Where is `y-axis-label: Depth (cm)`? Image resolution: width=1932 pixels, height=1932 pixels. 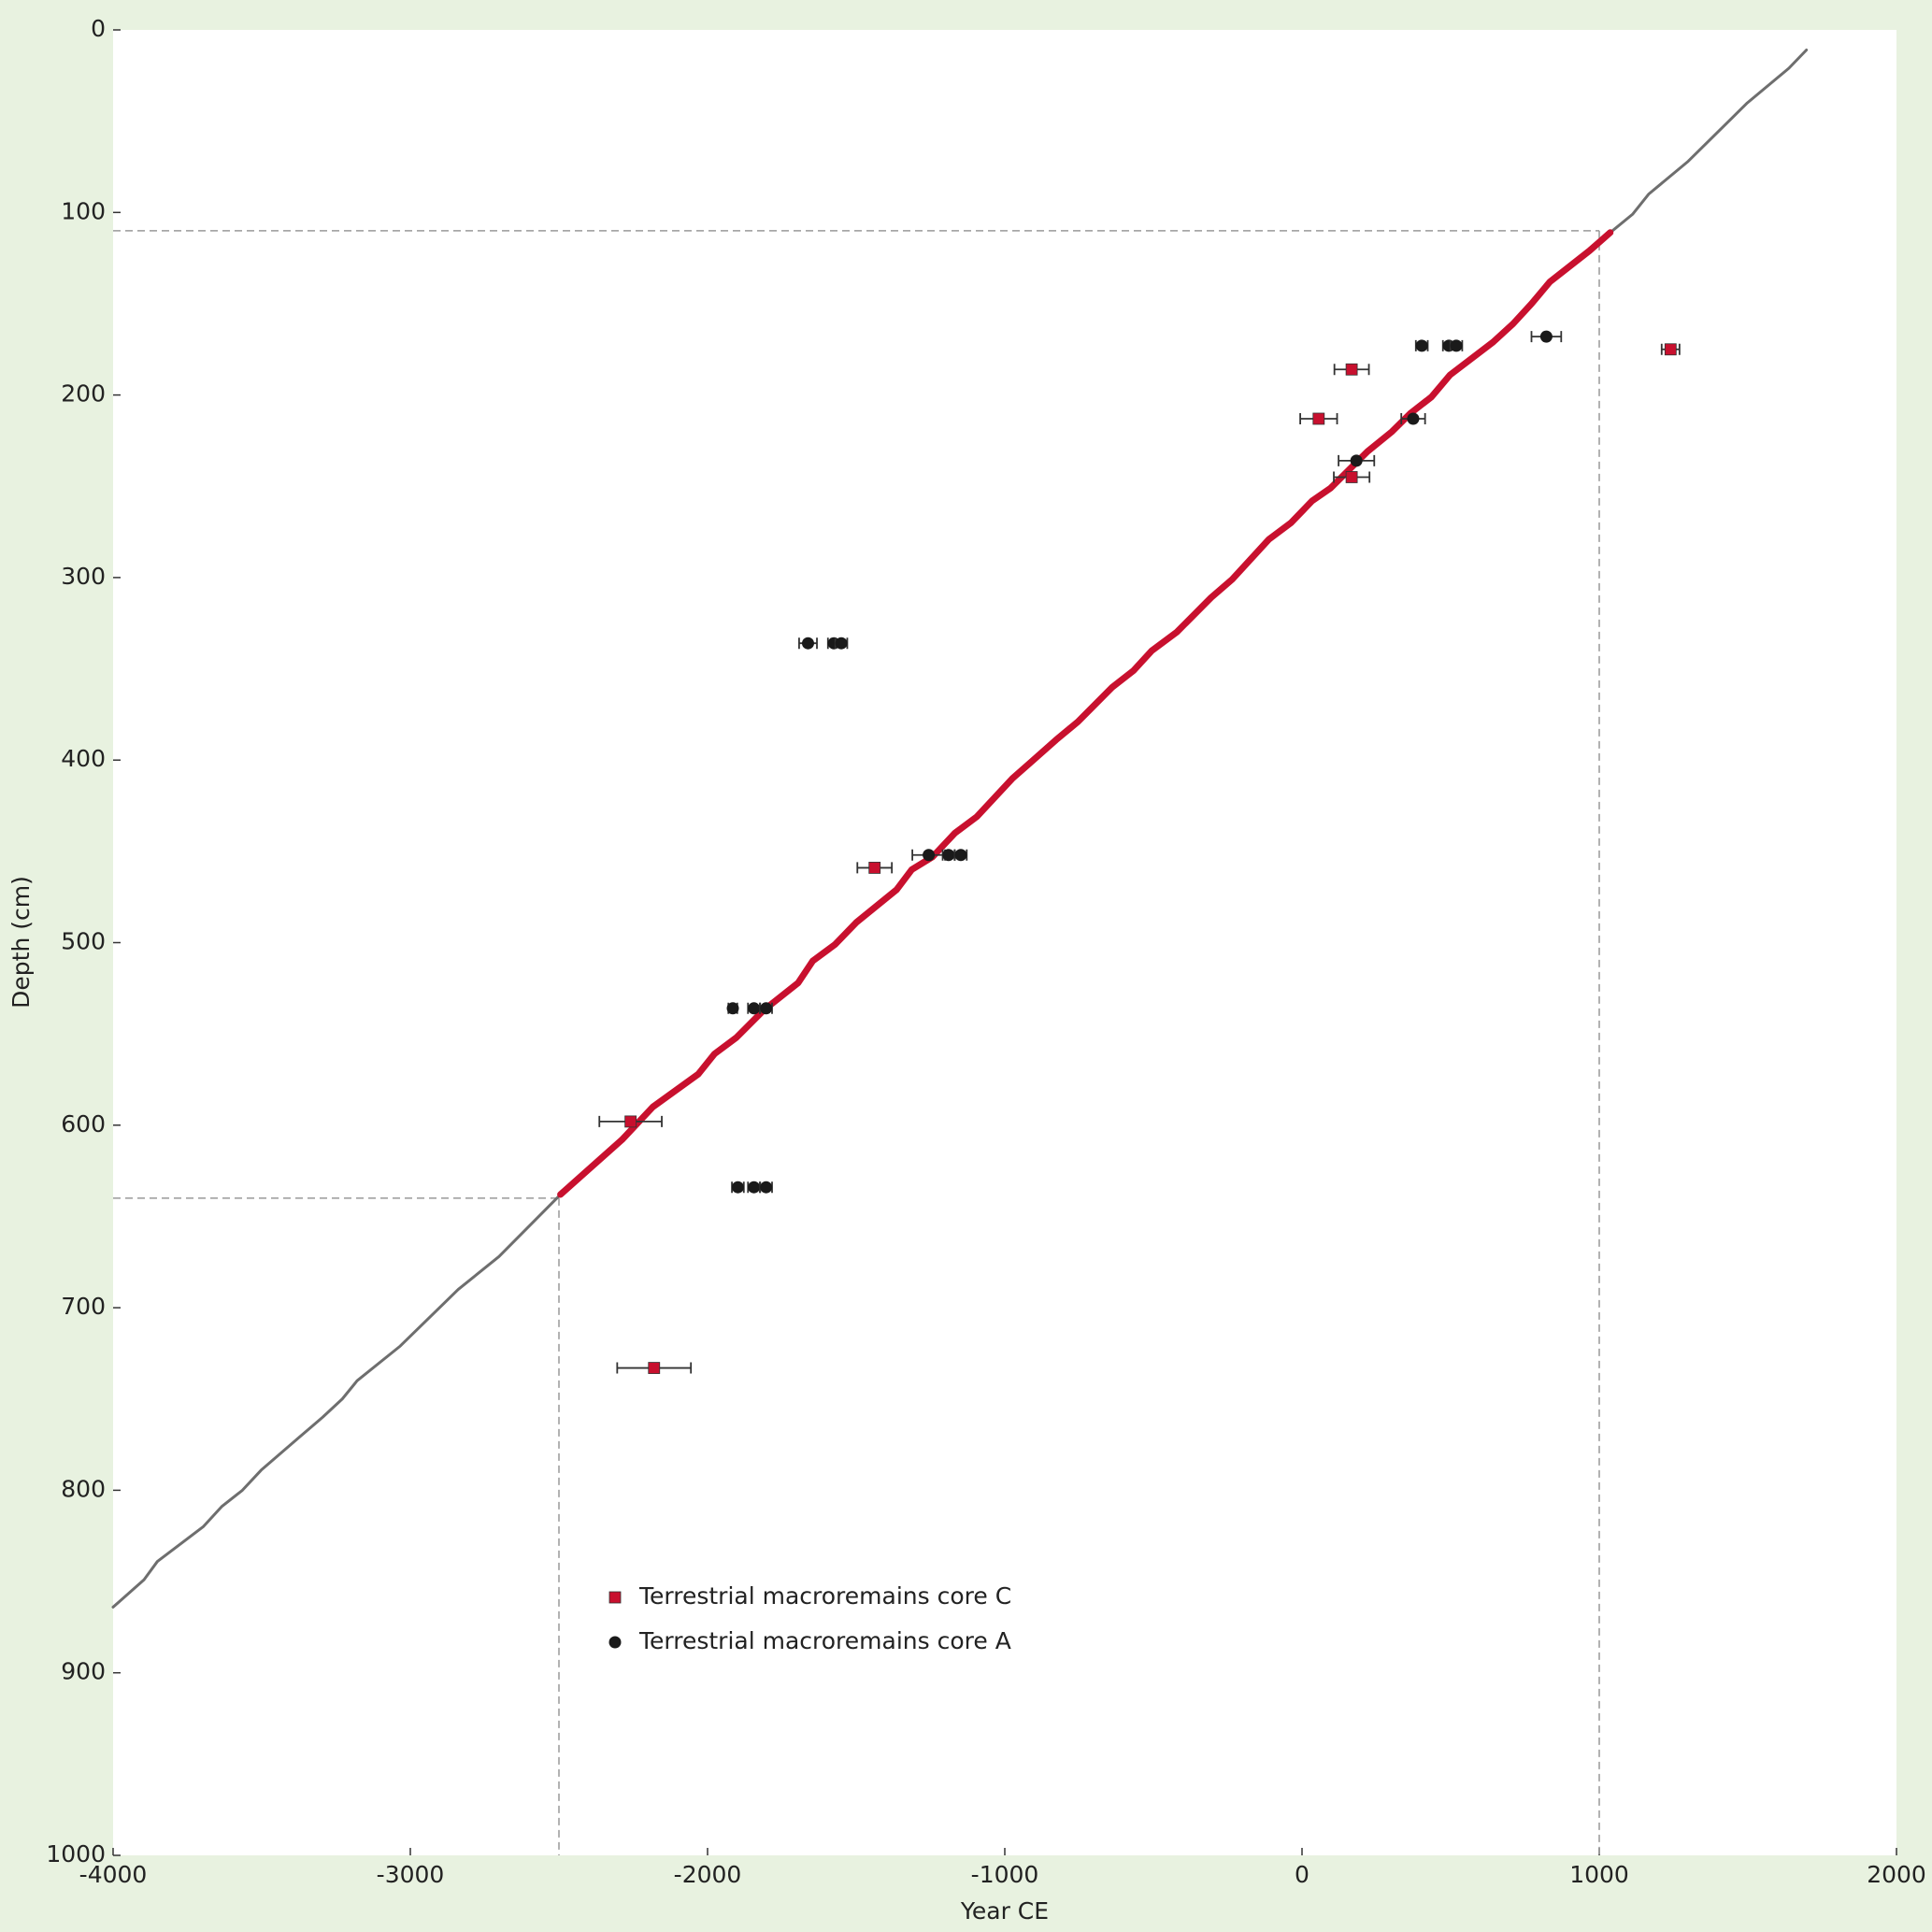 y-axis-label: Depth (cm) is located at coordinates (21, 942).